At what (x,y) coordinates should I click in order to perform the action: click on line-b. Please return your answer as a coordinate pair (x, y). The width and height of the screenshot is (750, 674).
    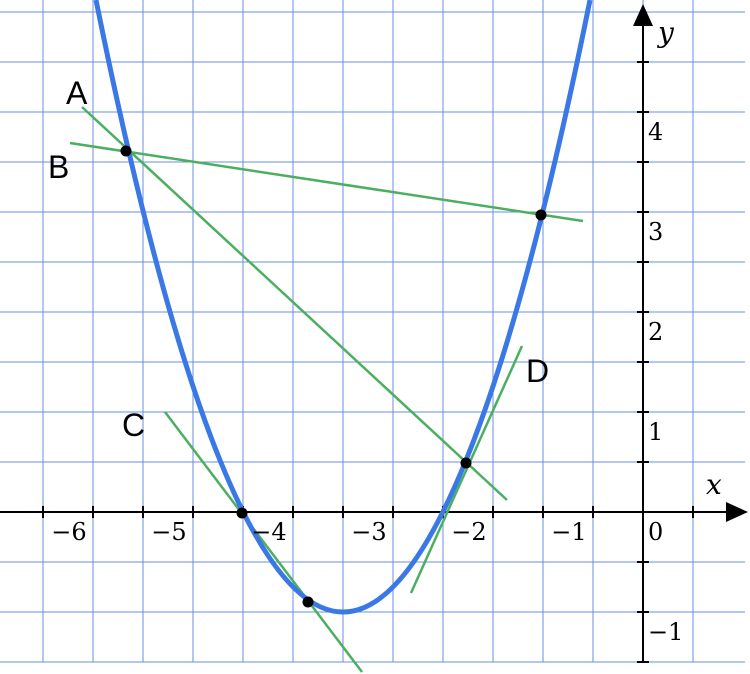
    Looking at the image, I should click on (326, 182).